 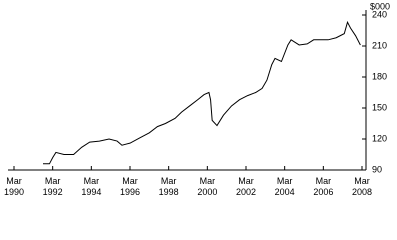 I want to click on x-tick-label: Mar 2000, so click(x=207, y=186).